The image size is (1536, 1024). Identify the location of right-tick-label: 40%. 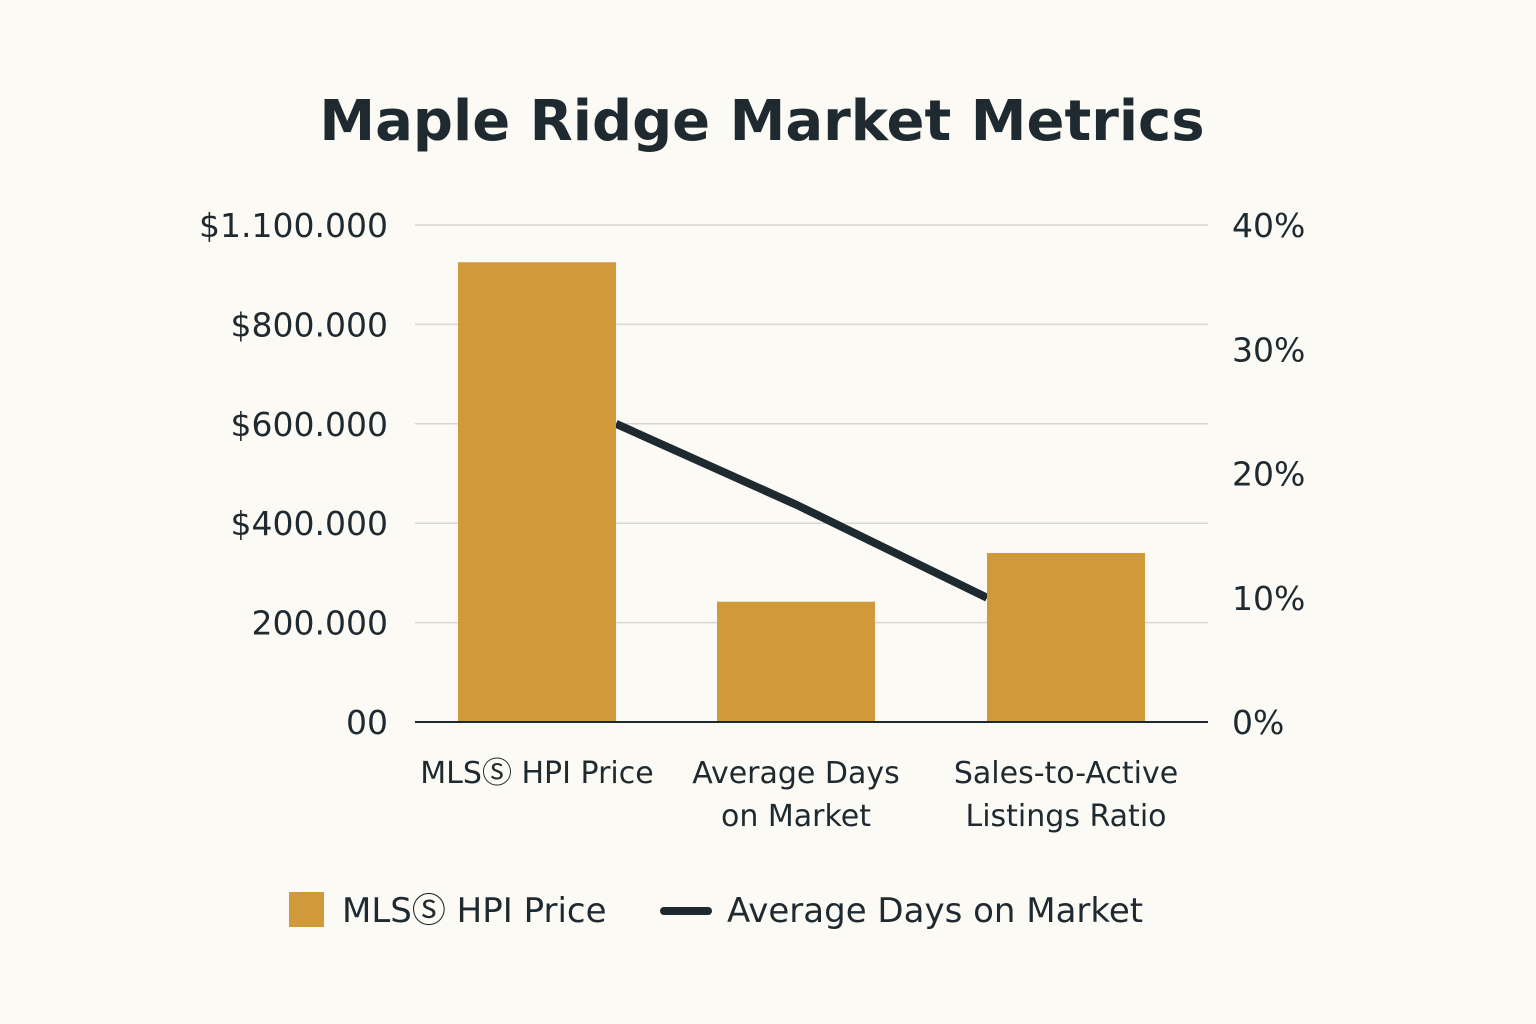
(1268, 225).